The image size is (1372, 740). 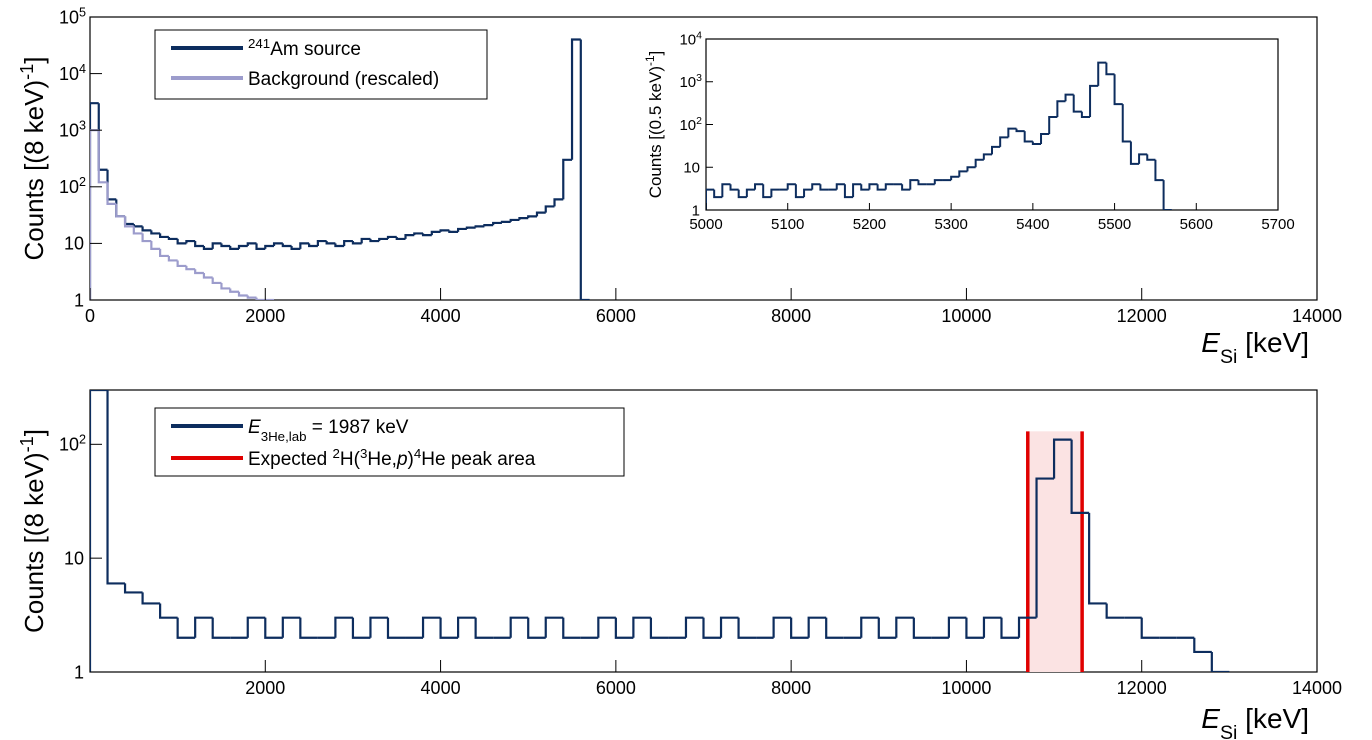 I want to click on x-tick-label: 0, so click(x=90, y=316).